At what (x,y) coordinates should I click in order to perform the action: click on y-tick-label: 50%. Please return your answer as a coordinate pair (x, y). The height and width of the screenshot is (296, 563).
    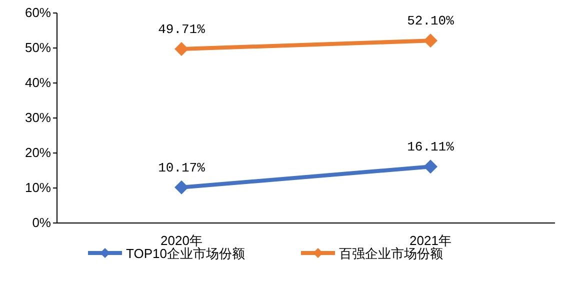
    Looking at the image, I should click on (38, 47).